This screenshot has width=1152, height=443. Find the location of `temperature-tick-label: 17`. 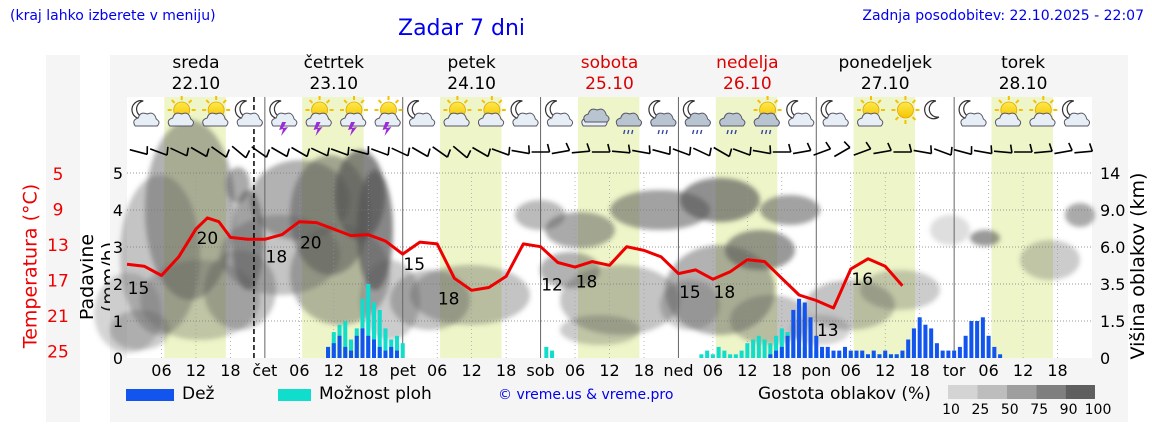

temperature-tick-label: 17 is located at coordinates (58, 282).